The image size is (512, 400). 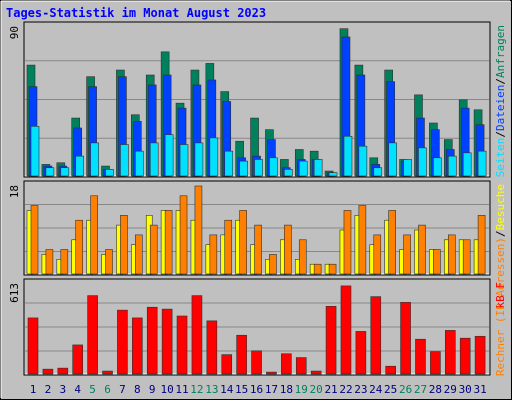 What do you see at coordinates (48, 389) in the screenshot?
I see `x-tick-label: 2` at bounding box center [48, 389].